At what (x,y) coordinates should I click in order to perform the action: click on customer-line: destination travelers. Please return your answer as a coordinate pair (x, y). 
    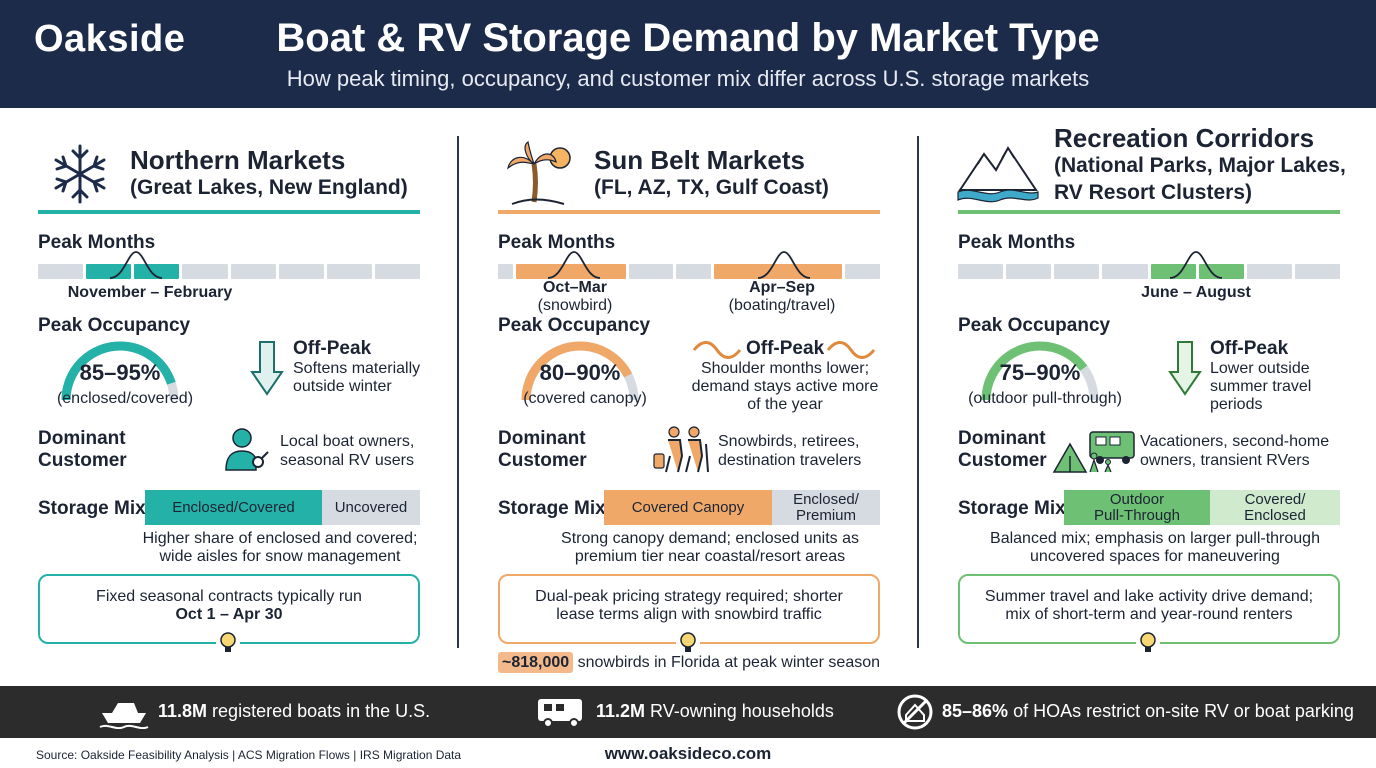
    Looking at the image, I should click on (790, 460).